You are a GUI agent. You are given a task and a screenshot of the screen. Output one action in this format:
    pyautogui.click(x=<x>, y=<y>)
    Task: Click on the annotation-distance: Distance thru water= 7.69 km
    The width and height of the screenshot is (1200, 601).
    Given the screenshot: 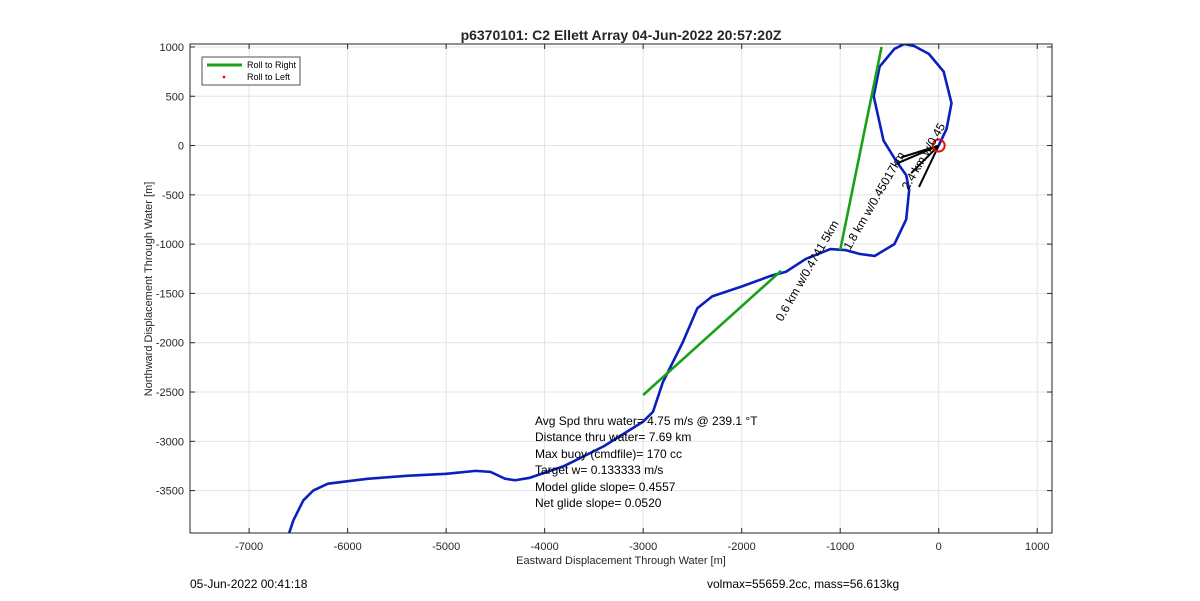 What is the action you would take?
    pyautogui.click(x=613, y=437)
    